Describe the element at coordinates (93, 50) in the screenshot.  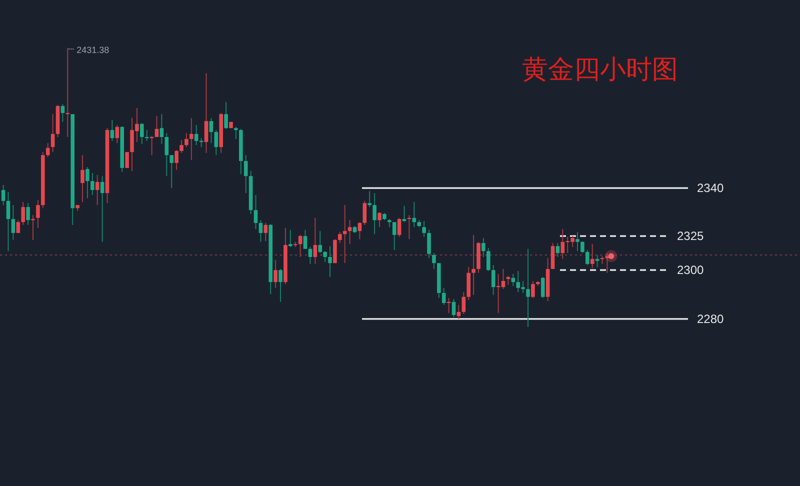
I see `annotation: 2431.38` at that location.